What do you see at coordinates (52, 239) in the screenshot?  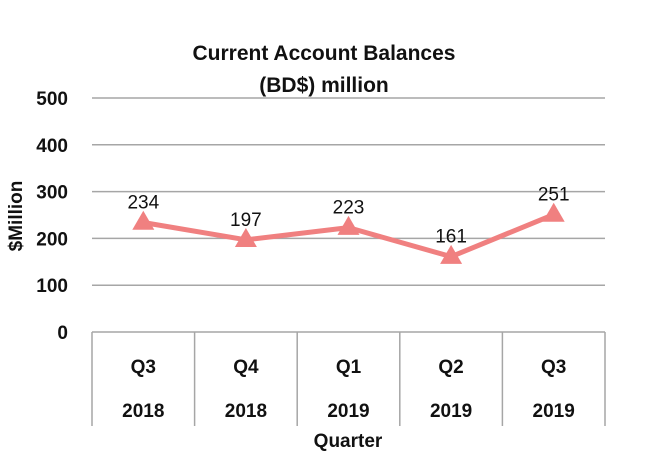 I see `y-tick-label: 200` at bounding box center [52, 239].